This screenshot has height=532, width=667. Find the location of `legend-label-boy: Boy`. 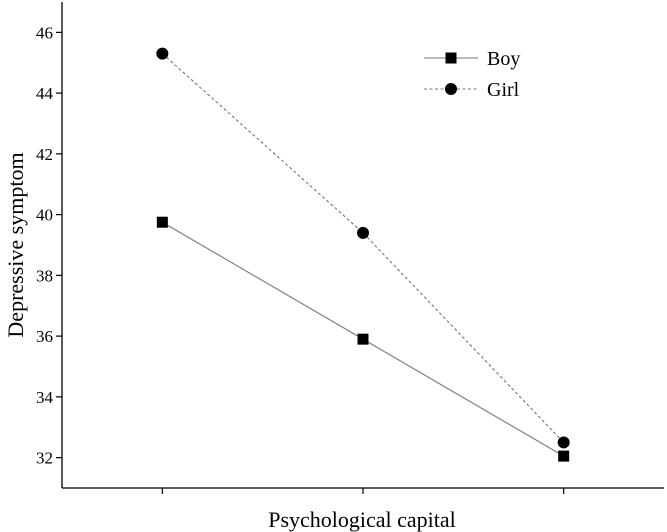

legend-label-boy: Boy is located at coordinates (503, 59).